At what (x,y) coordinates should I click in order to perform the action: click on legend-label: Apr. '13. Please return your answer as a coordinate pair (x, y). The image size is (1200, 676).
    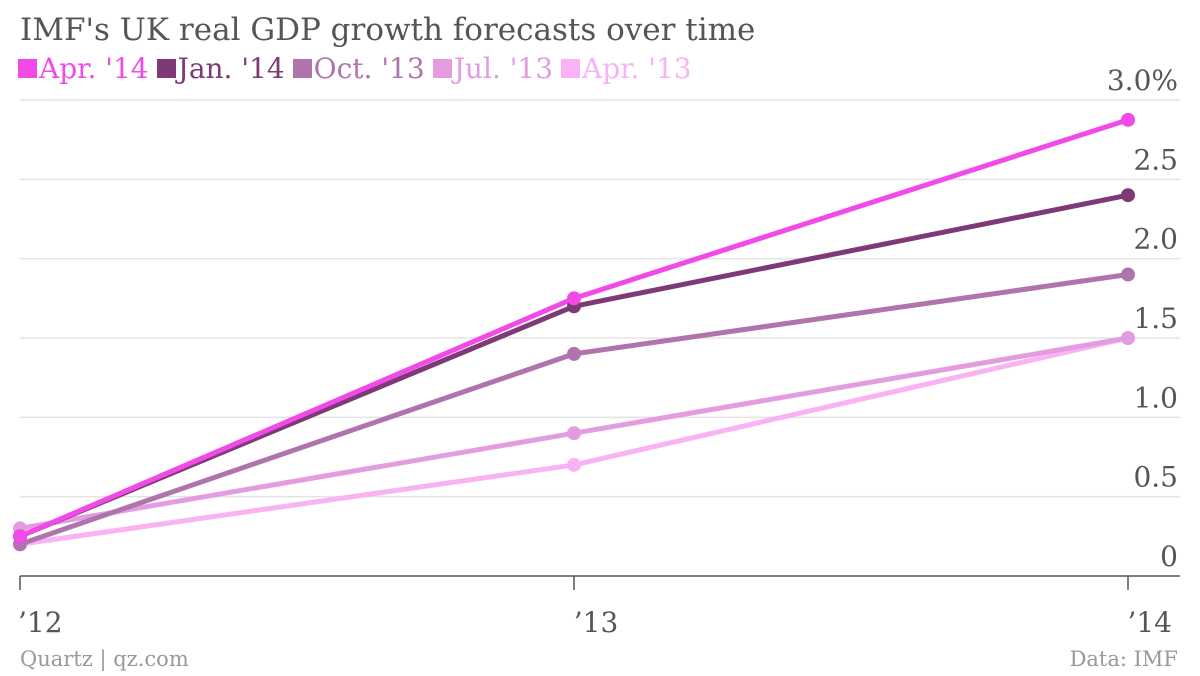
    Looking at the image, I should click on (637, 68).